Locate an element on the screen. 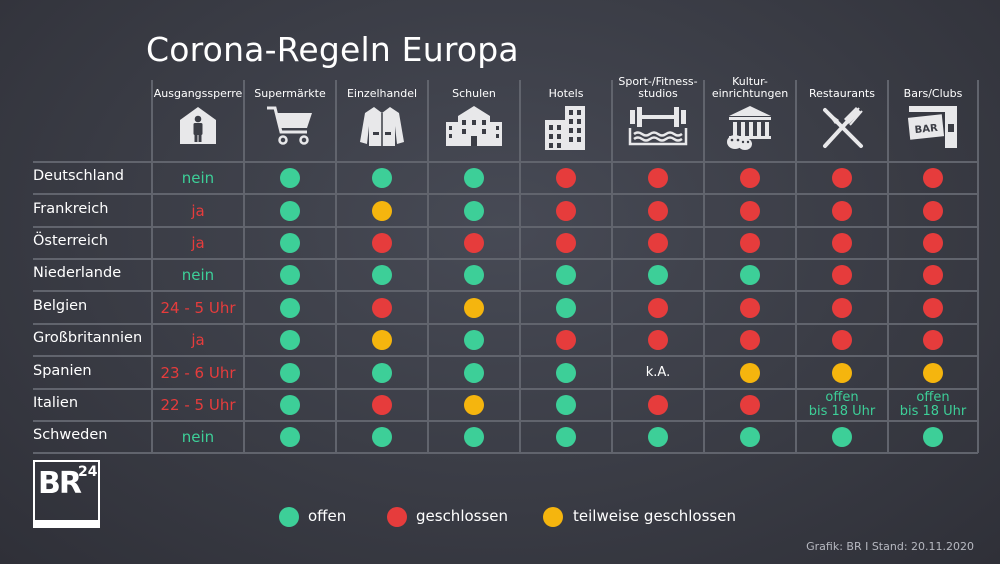 This screenshot has width=1000, height=564. column-header-8: Restaurants is located at coordinates (842, 94).